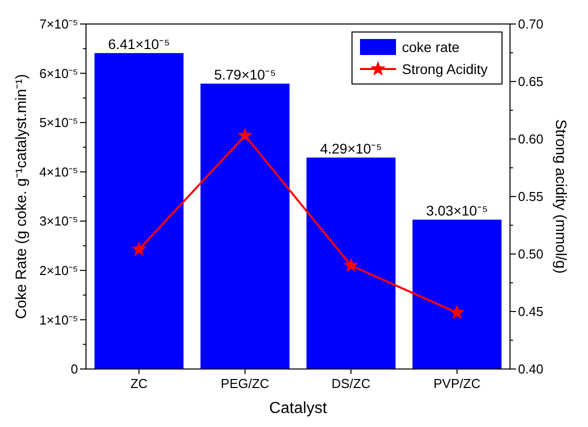 This screenshot has width=588, height=427. Describe the element at coordinates (457, 210) in the screenshot. I see `data-label: 3.03×10⁻⁵` at that location.